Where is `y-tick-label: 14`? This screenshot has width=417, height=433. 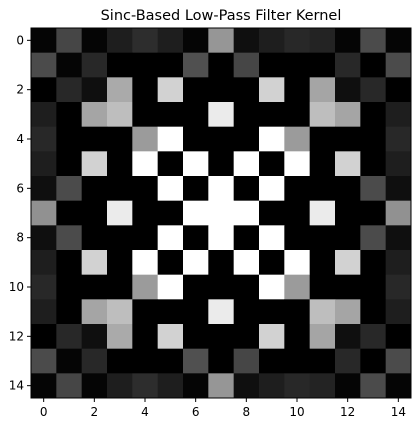
y-tick-label: 14 is located at coordinates (16, 386).